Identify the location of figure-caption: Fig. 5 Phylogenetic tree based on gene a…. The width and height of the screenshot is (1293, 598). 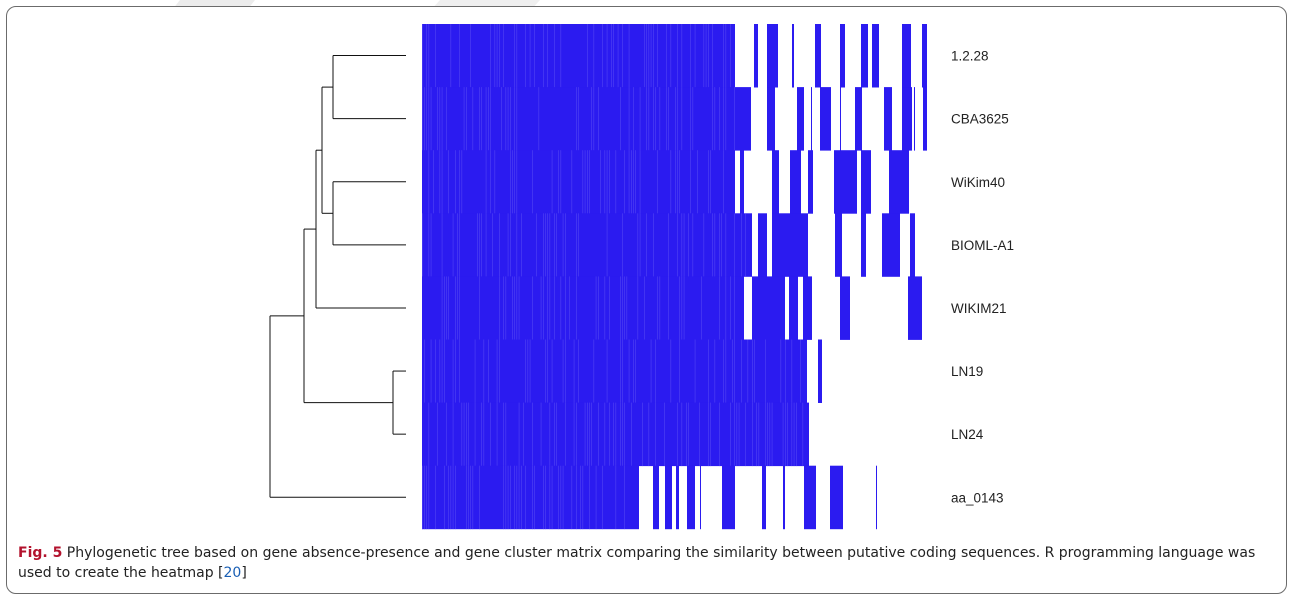
(645, 563).